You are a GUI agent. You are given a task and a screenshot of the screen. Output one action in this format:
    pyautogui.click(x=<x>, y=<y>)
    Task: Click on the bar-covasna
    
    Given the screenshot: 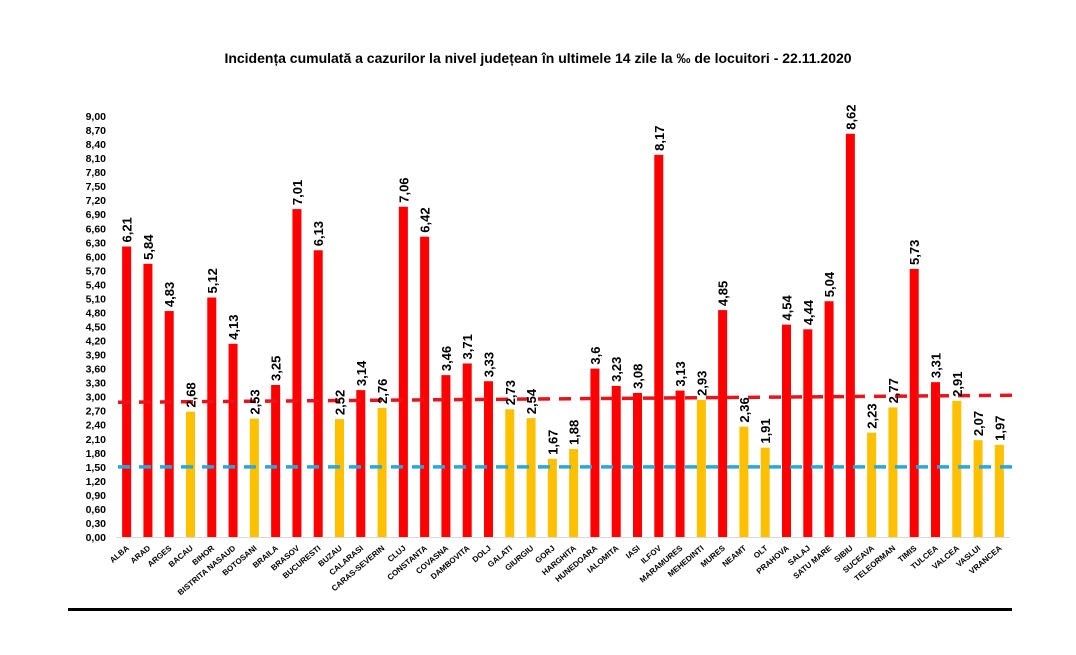 What is the action you would take?
    pyautogui.click(x=446, y=456)
    